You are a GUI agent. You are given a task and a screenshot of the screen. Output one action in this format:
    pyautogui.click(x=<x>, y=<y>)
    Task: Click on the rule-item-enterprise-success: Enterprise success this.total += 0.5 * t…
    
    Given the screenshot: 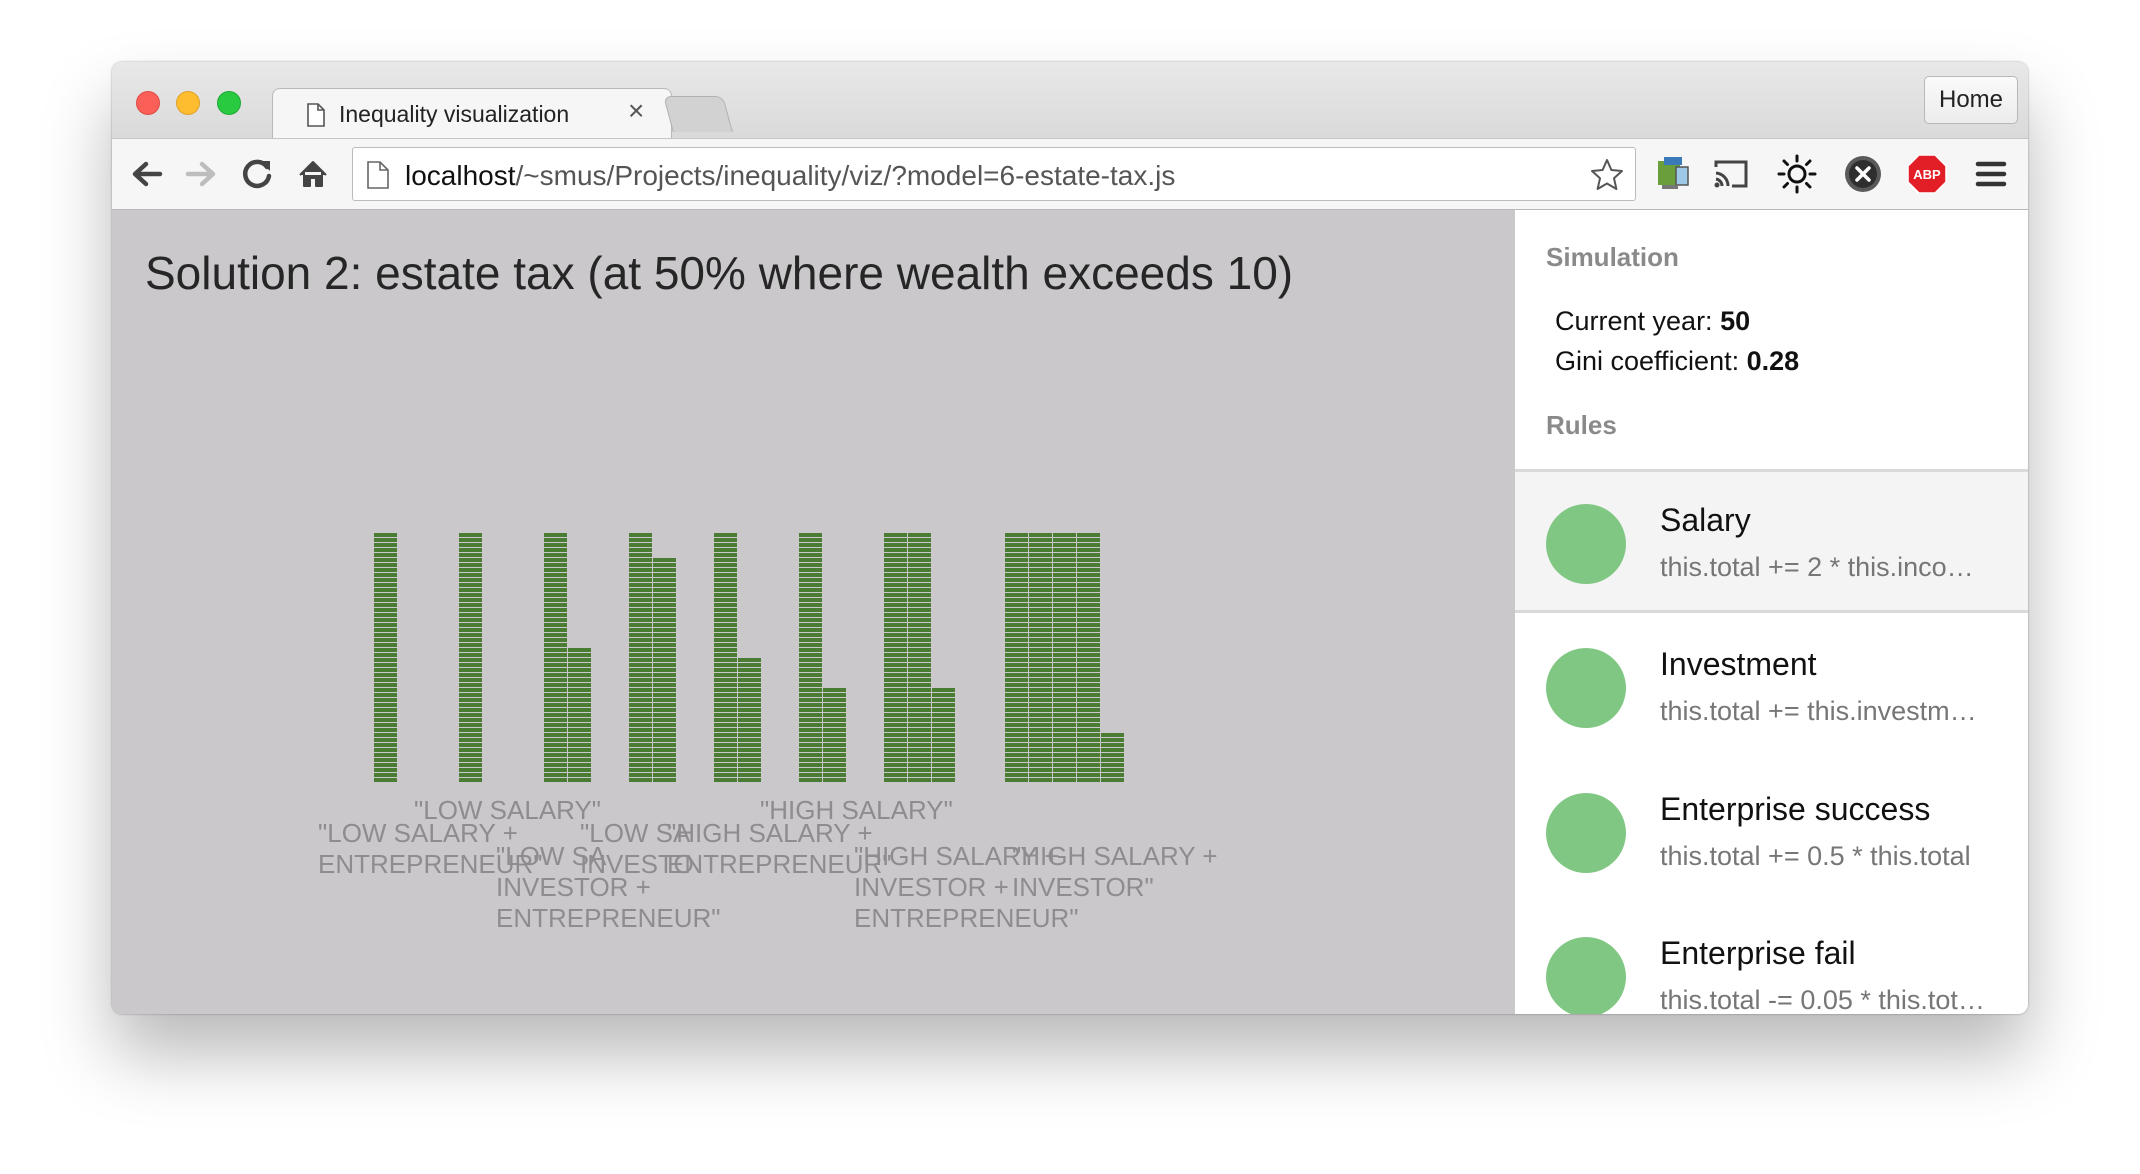 What is the action you would take?
    pyautogui.click(x=1771, y=833)
    